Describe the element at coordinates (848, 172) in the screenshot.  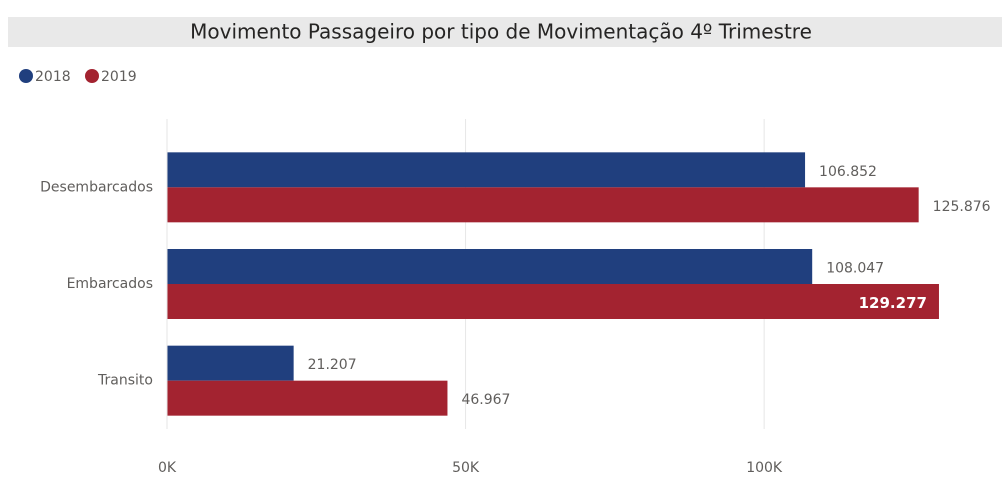
I see `data-label: 106.852` at that location.